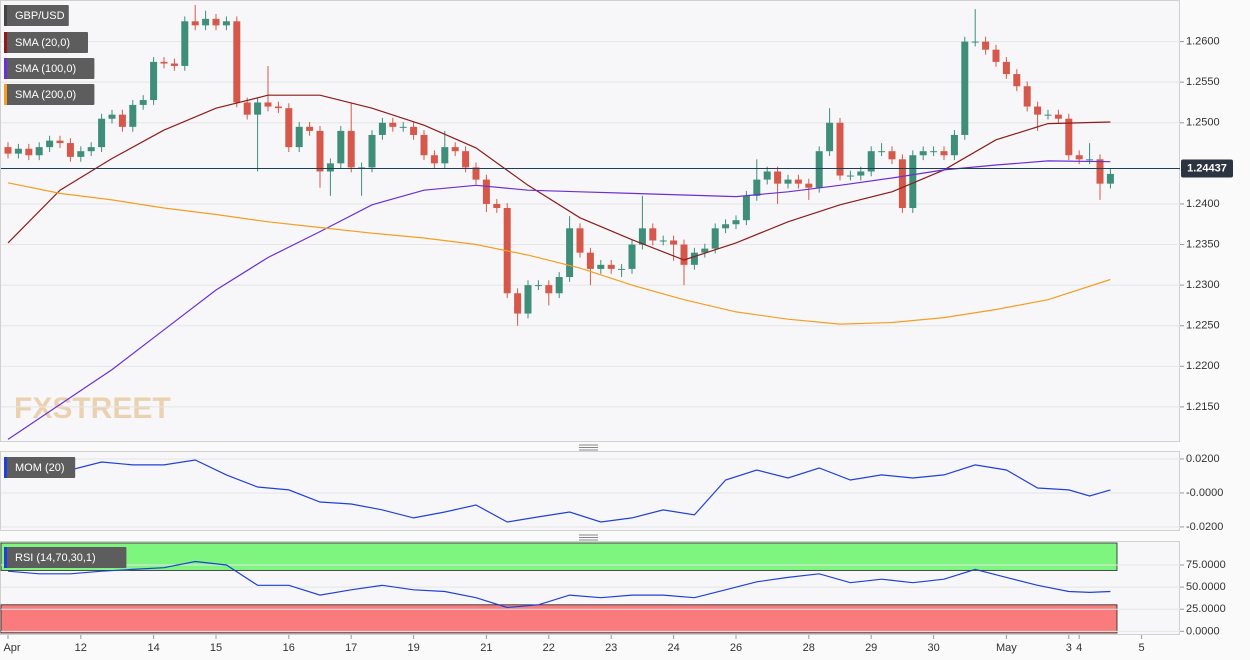  I want to click on y-tick-label: -0.0000, so click(1204, 493).